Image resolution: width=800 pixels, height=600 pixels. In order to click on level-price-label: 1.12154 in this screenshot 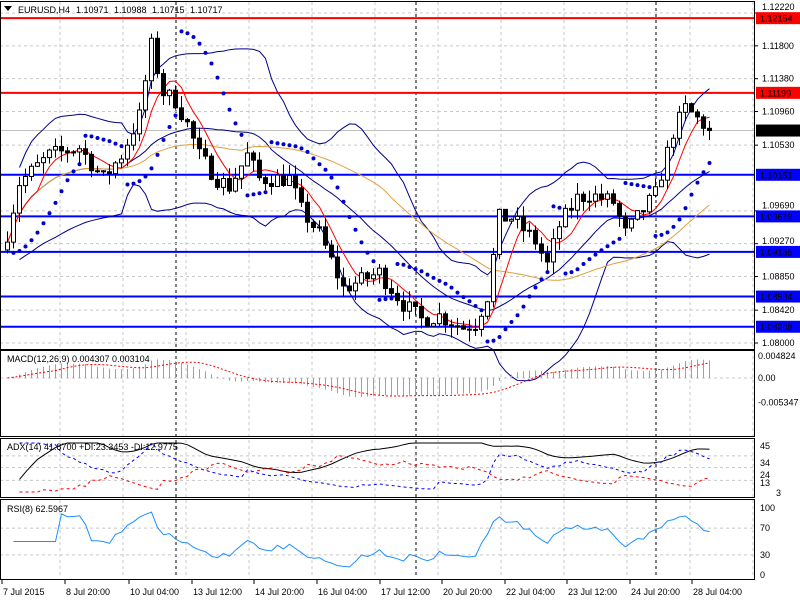, I will do `click(776, 19)`.